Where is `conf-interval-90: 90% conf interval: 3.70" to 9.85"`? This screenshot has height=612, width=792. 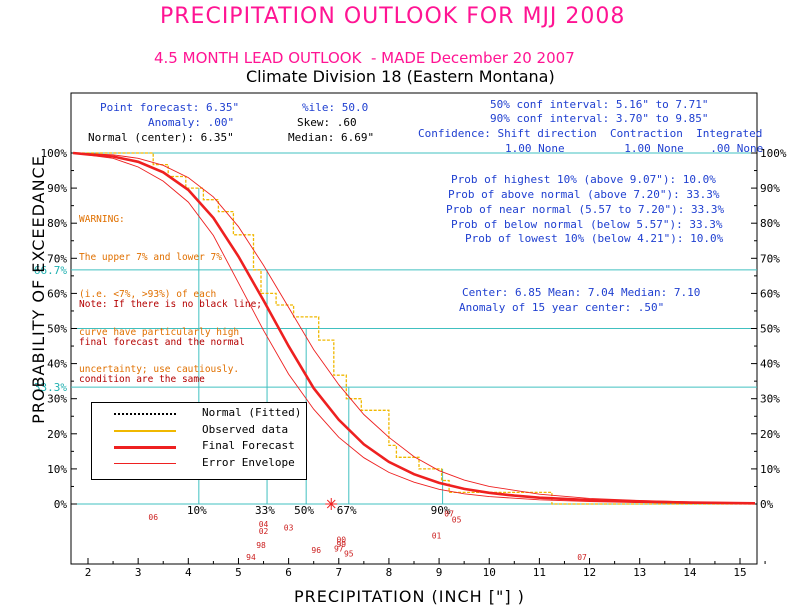
conf-interval-90: 90% conf interval: 3.70" to 9.85" is located at coordinates (599, 118).